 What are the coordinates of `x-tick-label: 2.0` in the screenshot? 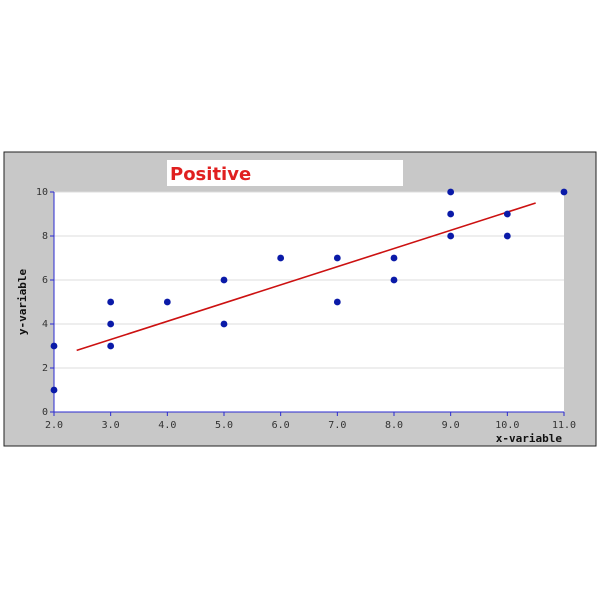 It's located at (54, 425).